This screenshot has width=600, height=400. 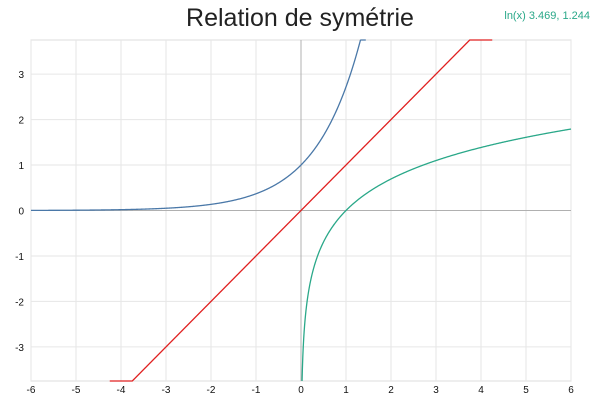 I want to click on y-tick-label: 1, so click(x=21, y=166).